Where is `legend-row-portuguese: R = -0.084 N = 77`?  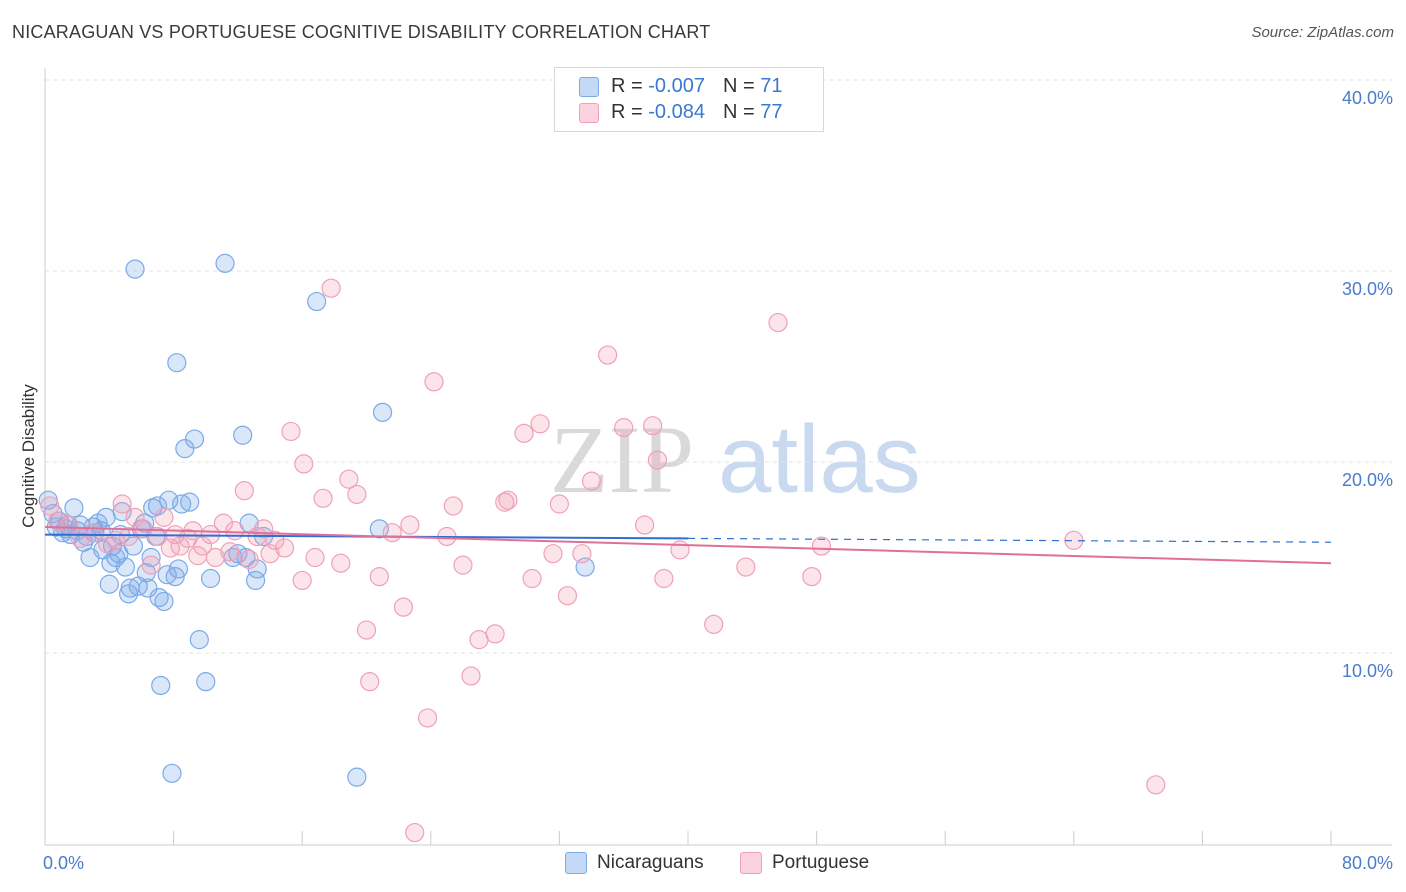
legend-row-portuguese: R = -0.084 N = 77 is located at coordinates (680, 114).